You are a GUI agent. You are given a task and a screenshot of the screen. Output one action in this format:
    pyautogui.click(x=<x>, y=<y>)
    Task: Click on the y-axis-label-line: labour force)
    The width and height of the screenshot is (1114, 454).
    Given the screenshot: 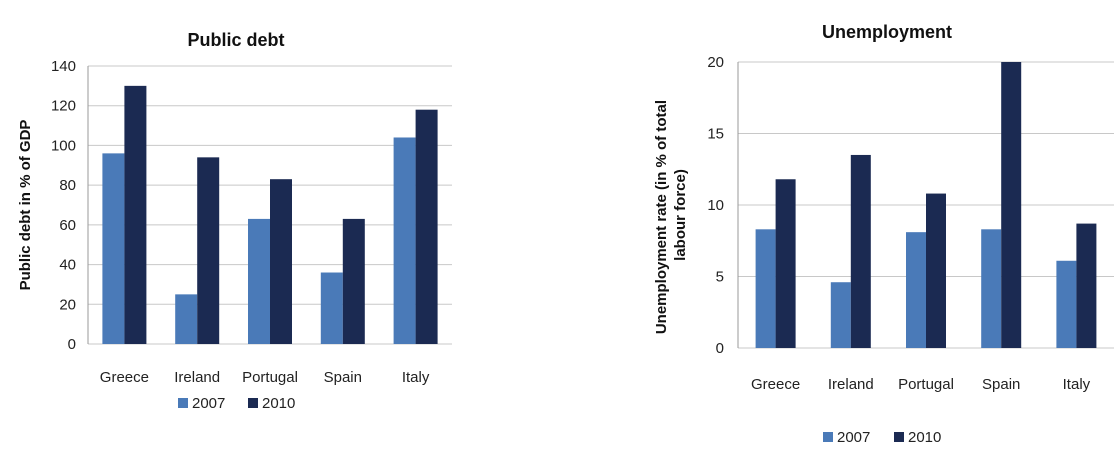 What is the action you would take?
    pyautogui.click(x=680, y=215)
    